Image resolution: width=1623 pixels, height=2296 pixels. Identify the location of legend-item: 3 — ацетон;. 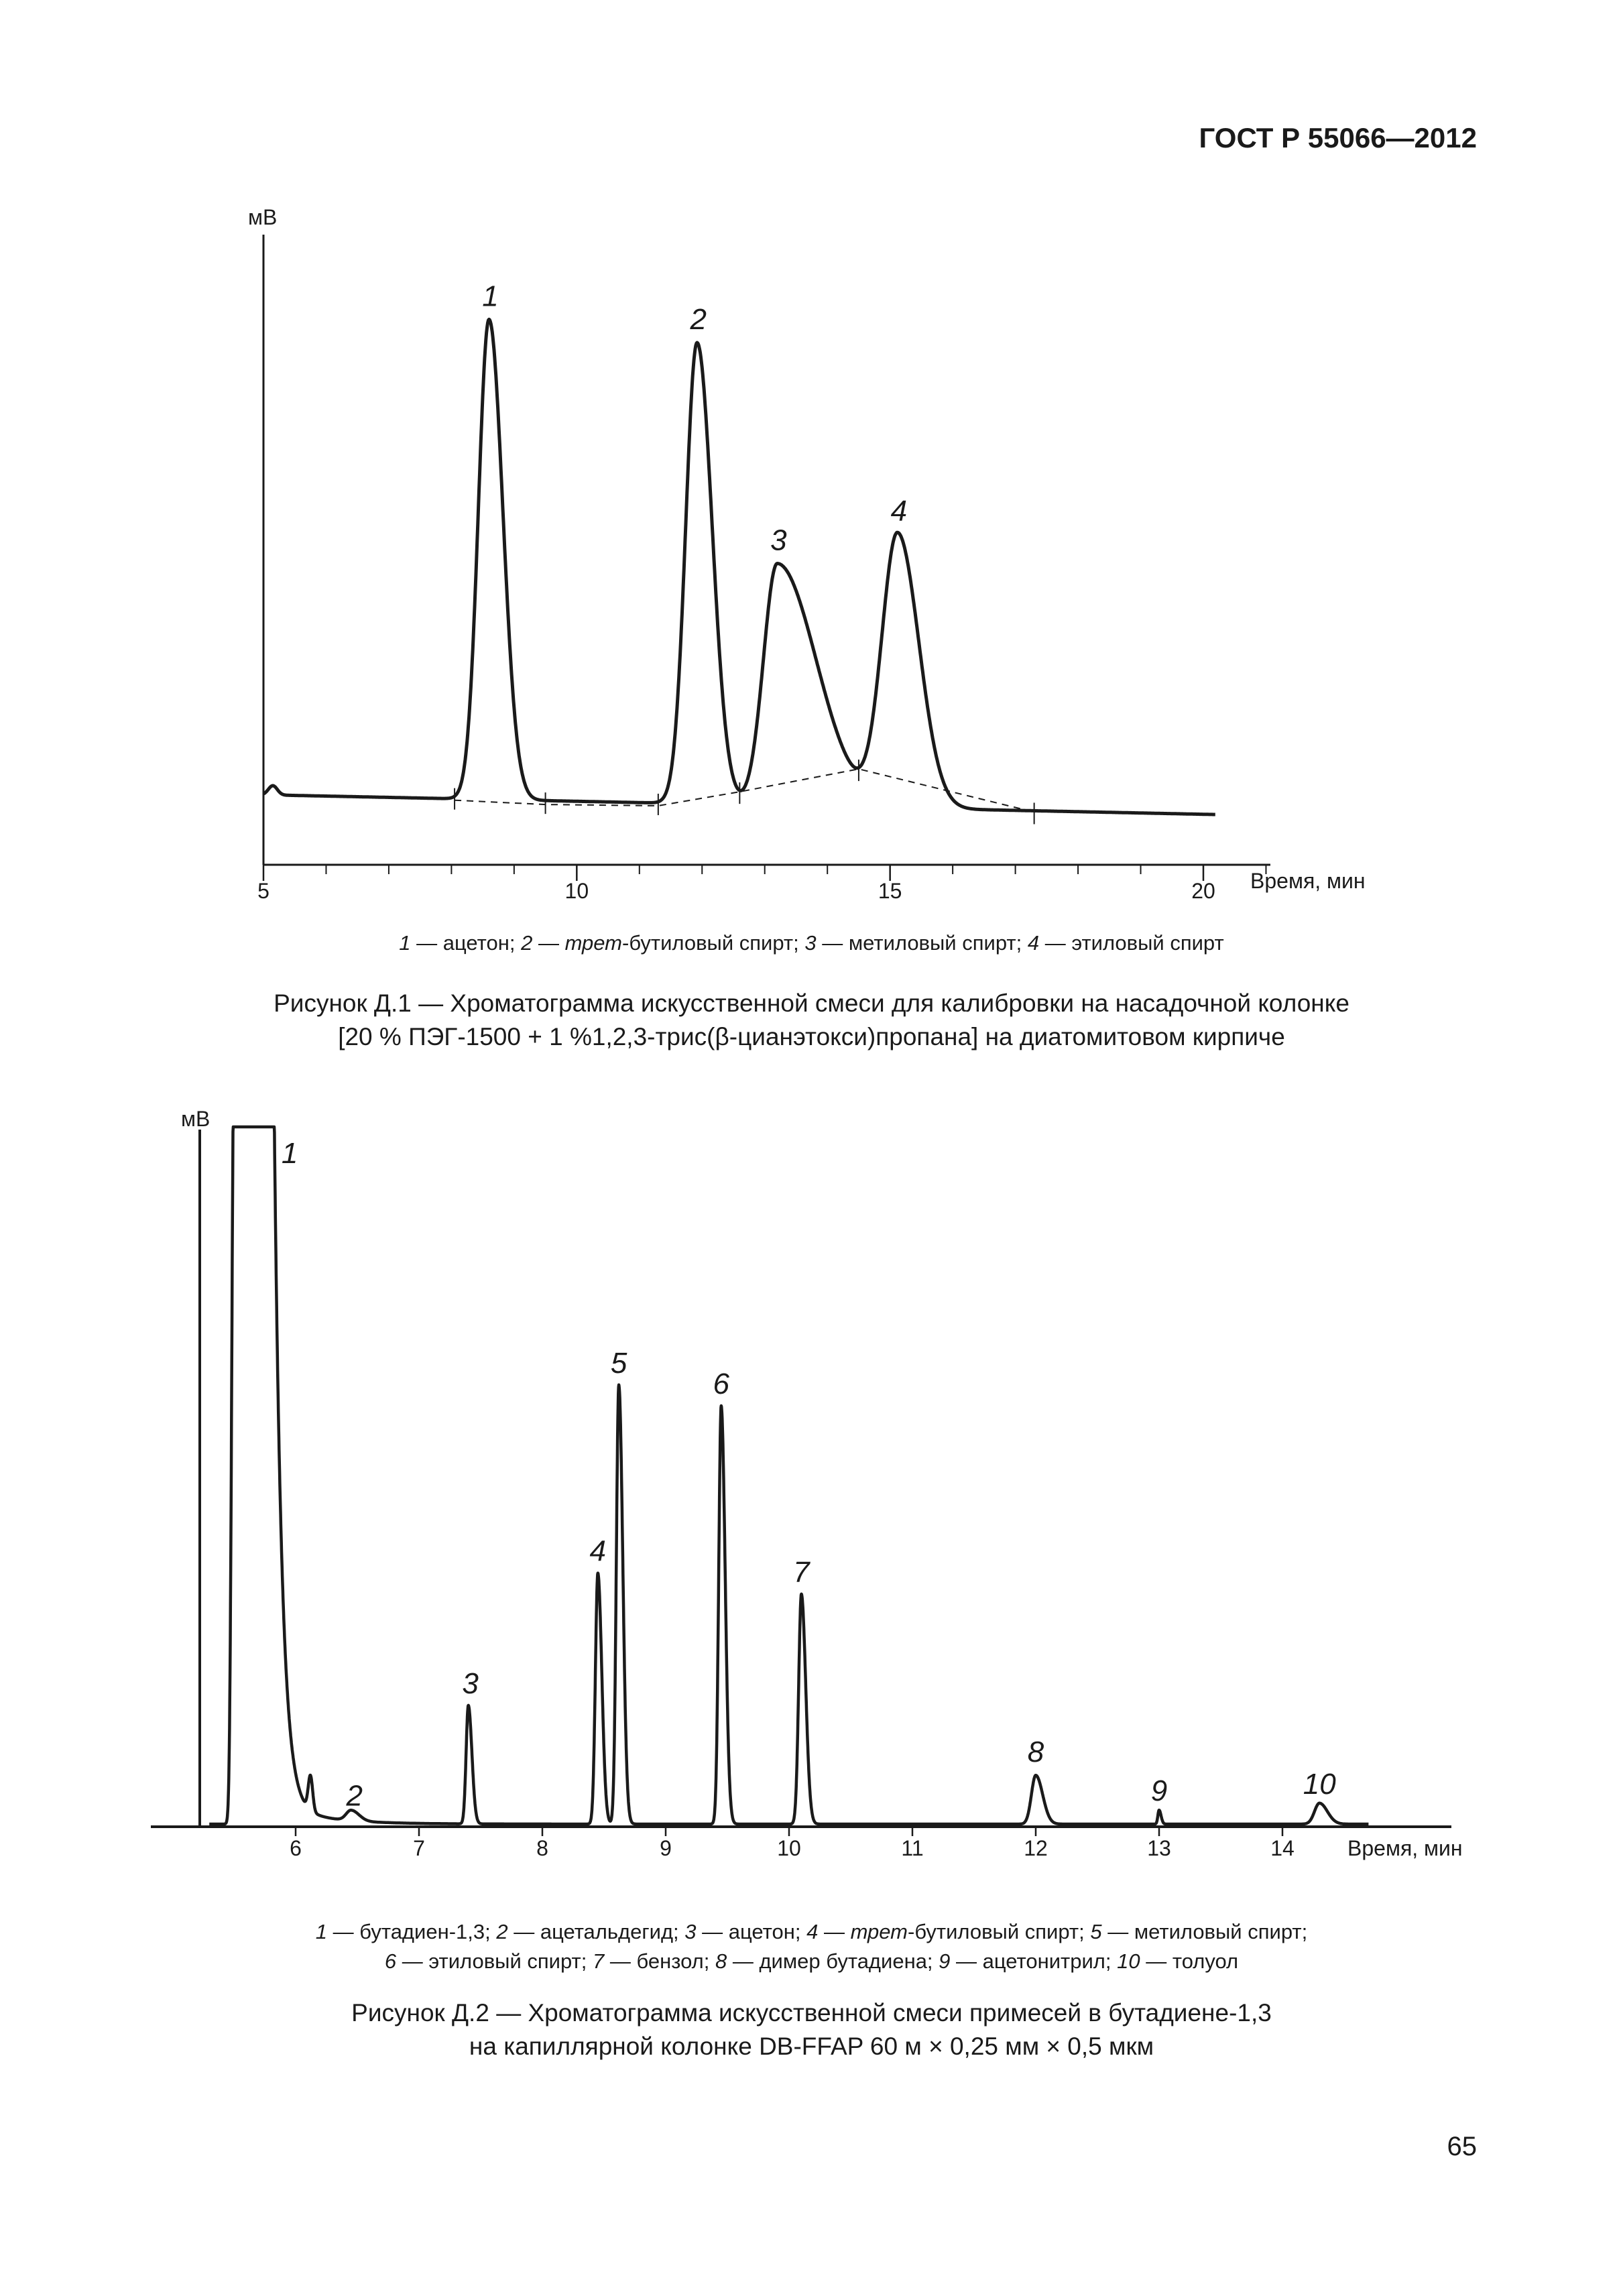
(745, 1931).